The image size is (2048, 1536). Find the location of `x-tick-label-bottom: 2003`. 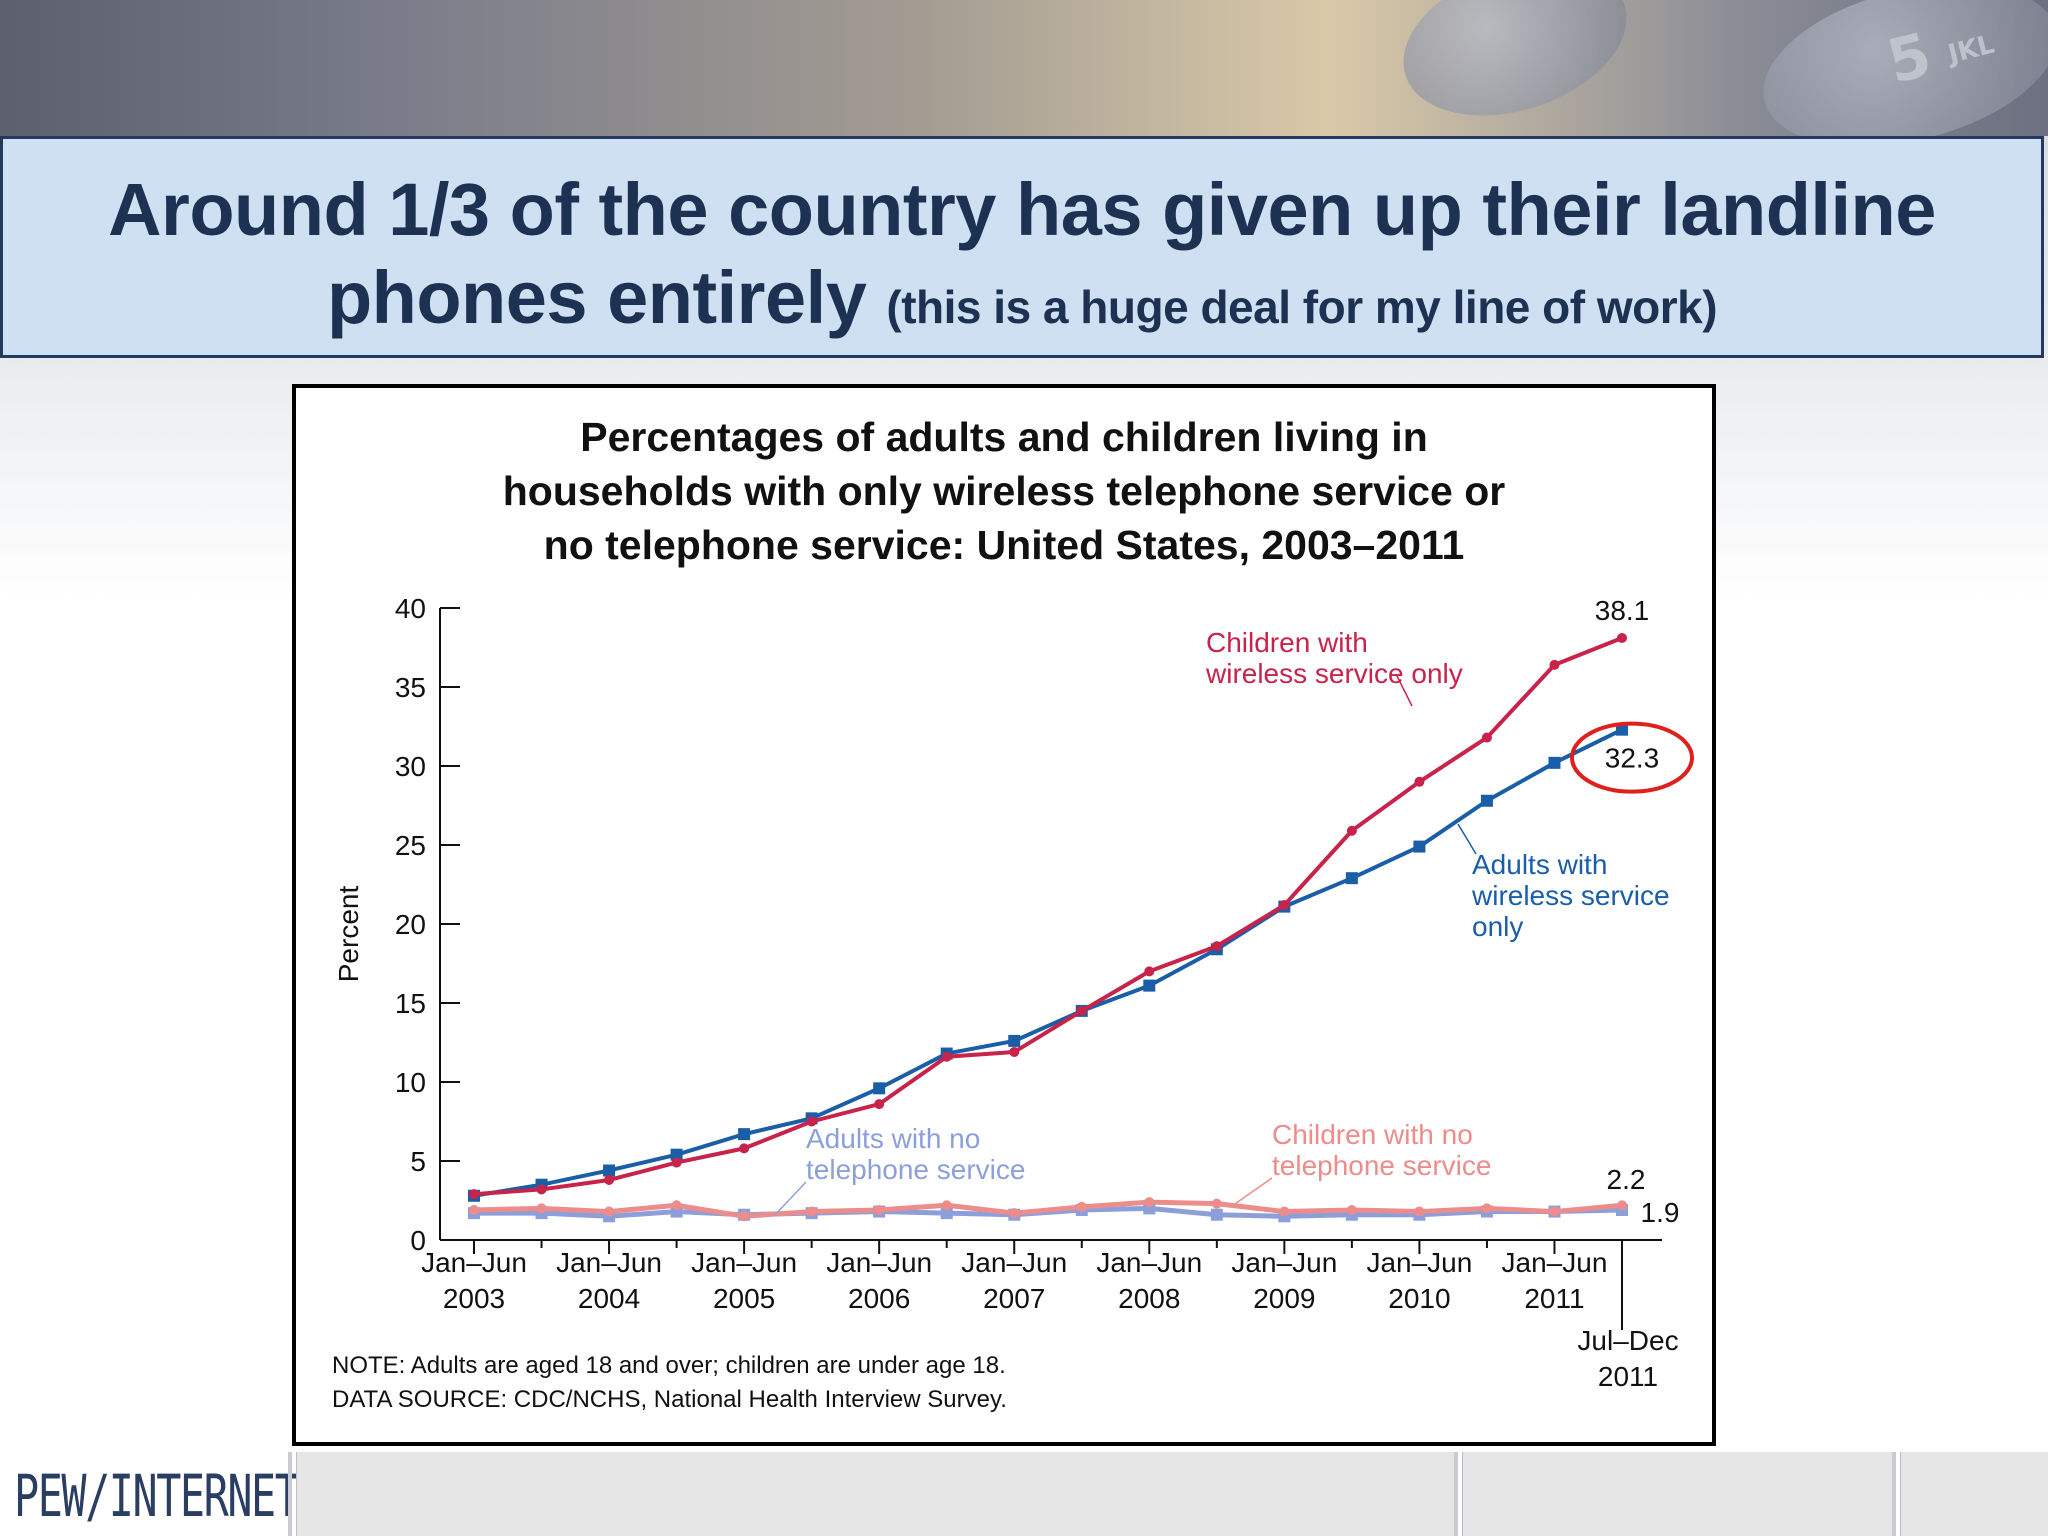

x-tick-label-bottom: 2003 is located at coordinates (474, 1298).